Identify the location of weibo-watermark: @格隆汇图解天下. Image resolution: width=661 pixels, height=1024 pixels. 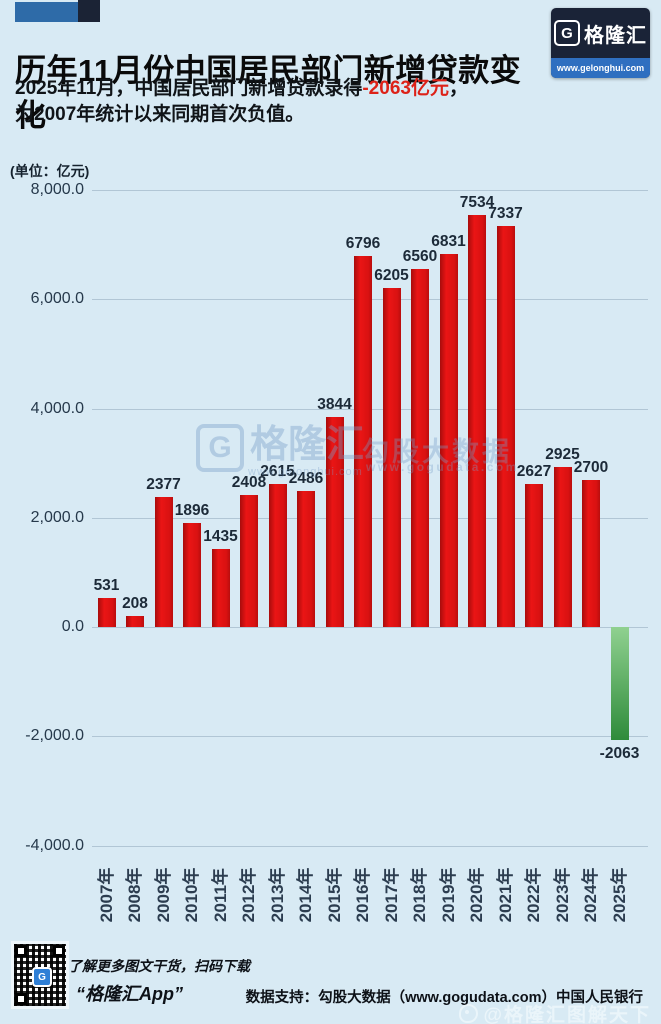
(555, 1012).